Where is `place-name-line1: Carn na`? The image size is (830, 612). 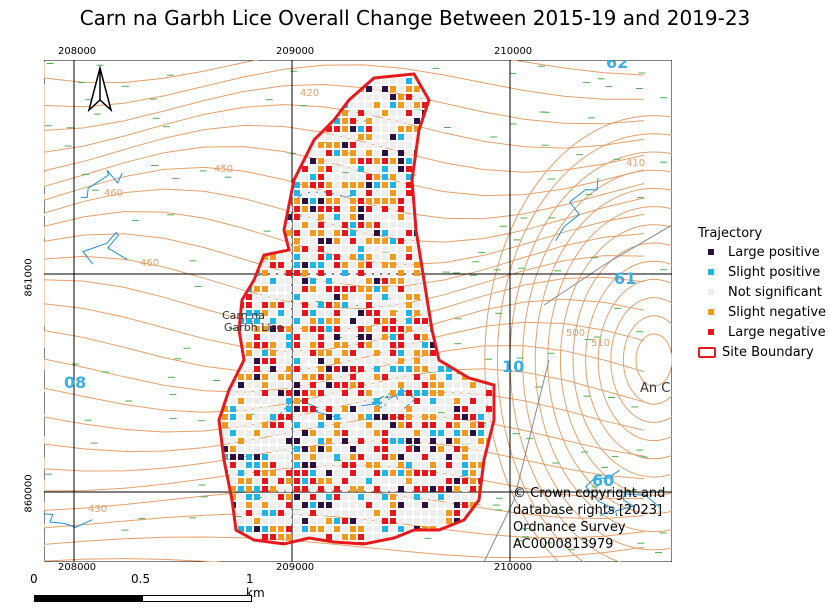 place-name-line1: Carn na is located at coordinates (243, 315).